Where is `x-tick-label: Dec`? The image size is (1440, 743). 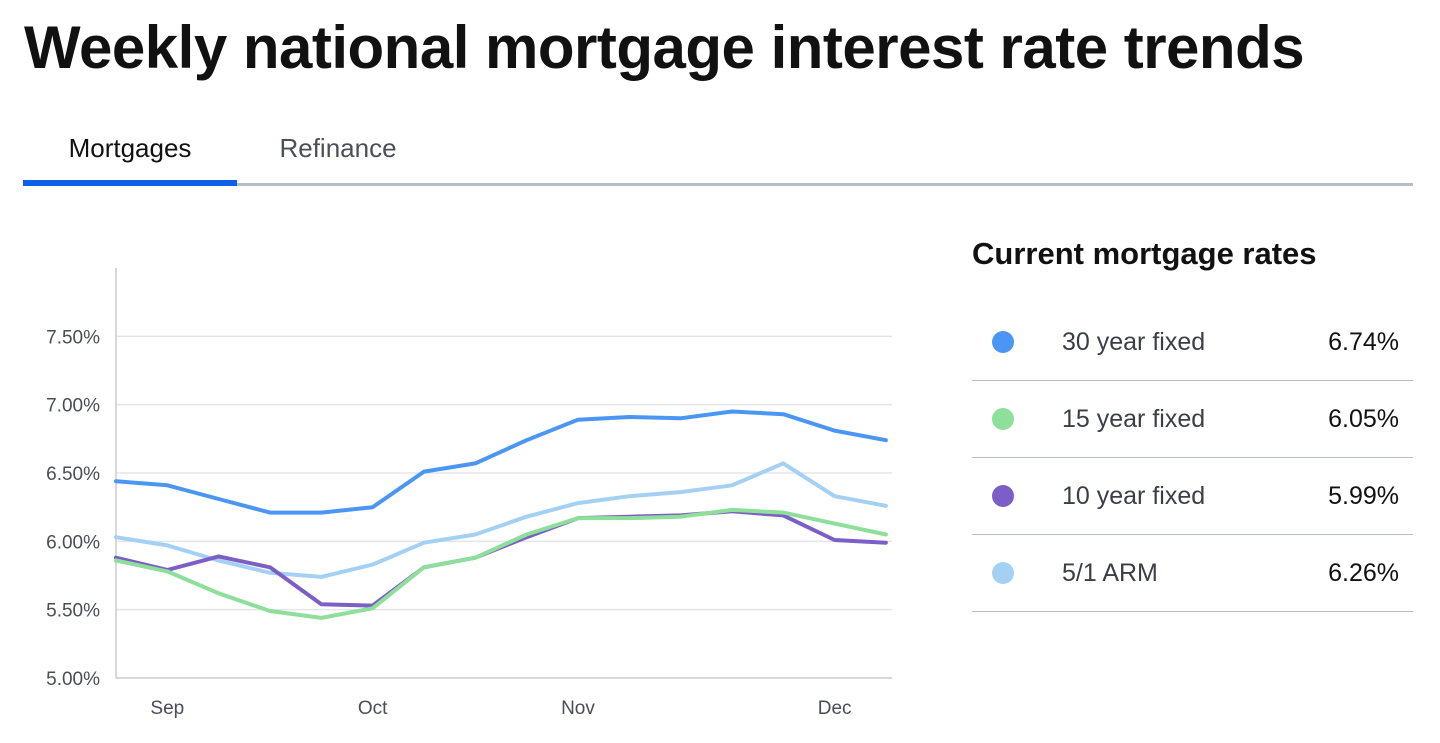 x-tick-label: Dec is located at coordinates (835, 708).